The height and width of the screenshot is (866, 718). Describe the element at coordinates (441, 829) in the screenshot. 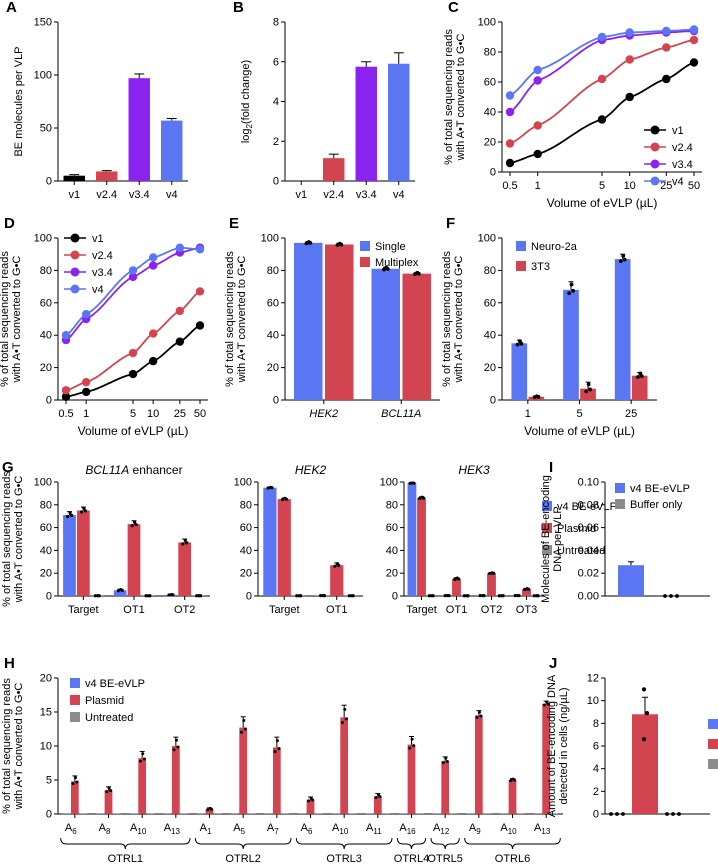

I see `x-tick-label: A12` at that location.